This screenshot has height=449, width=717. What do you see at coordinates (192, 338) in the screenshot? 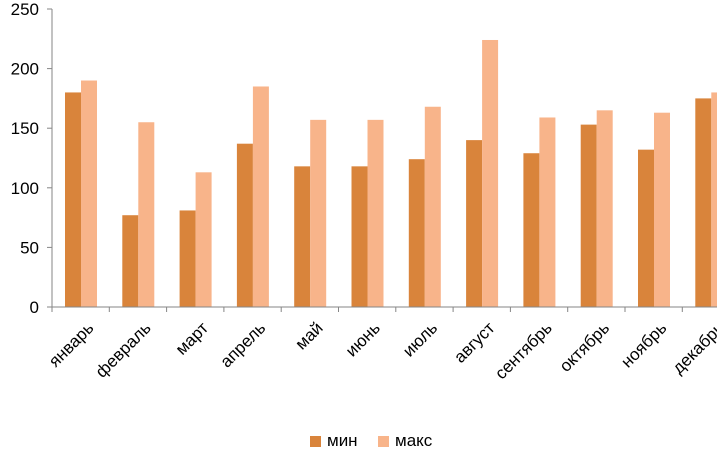
I see `x-tick-label: март` at bounding box center [192, 338].